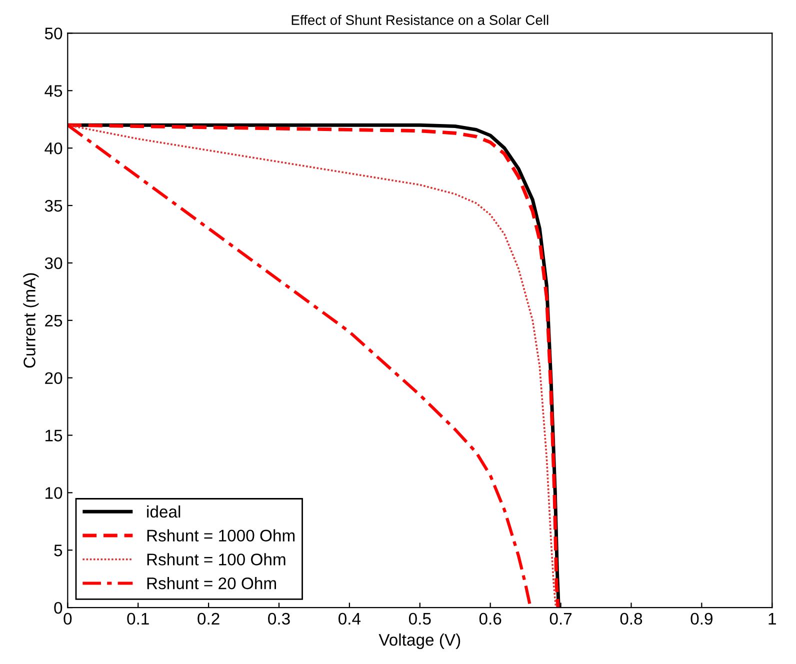  Describe the element at coordinates (419, 618) in the screenshot. I see `x-tick-label: 0.5` at that location.